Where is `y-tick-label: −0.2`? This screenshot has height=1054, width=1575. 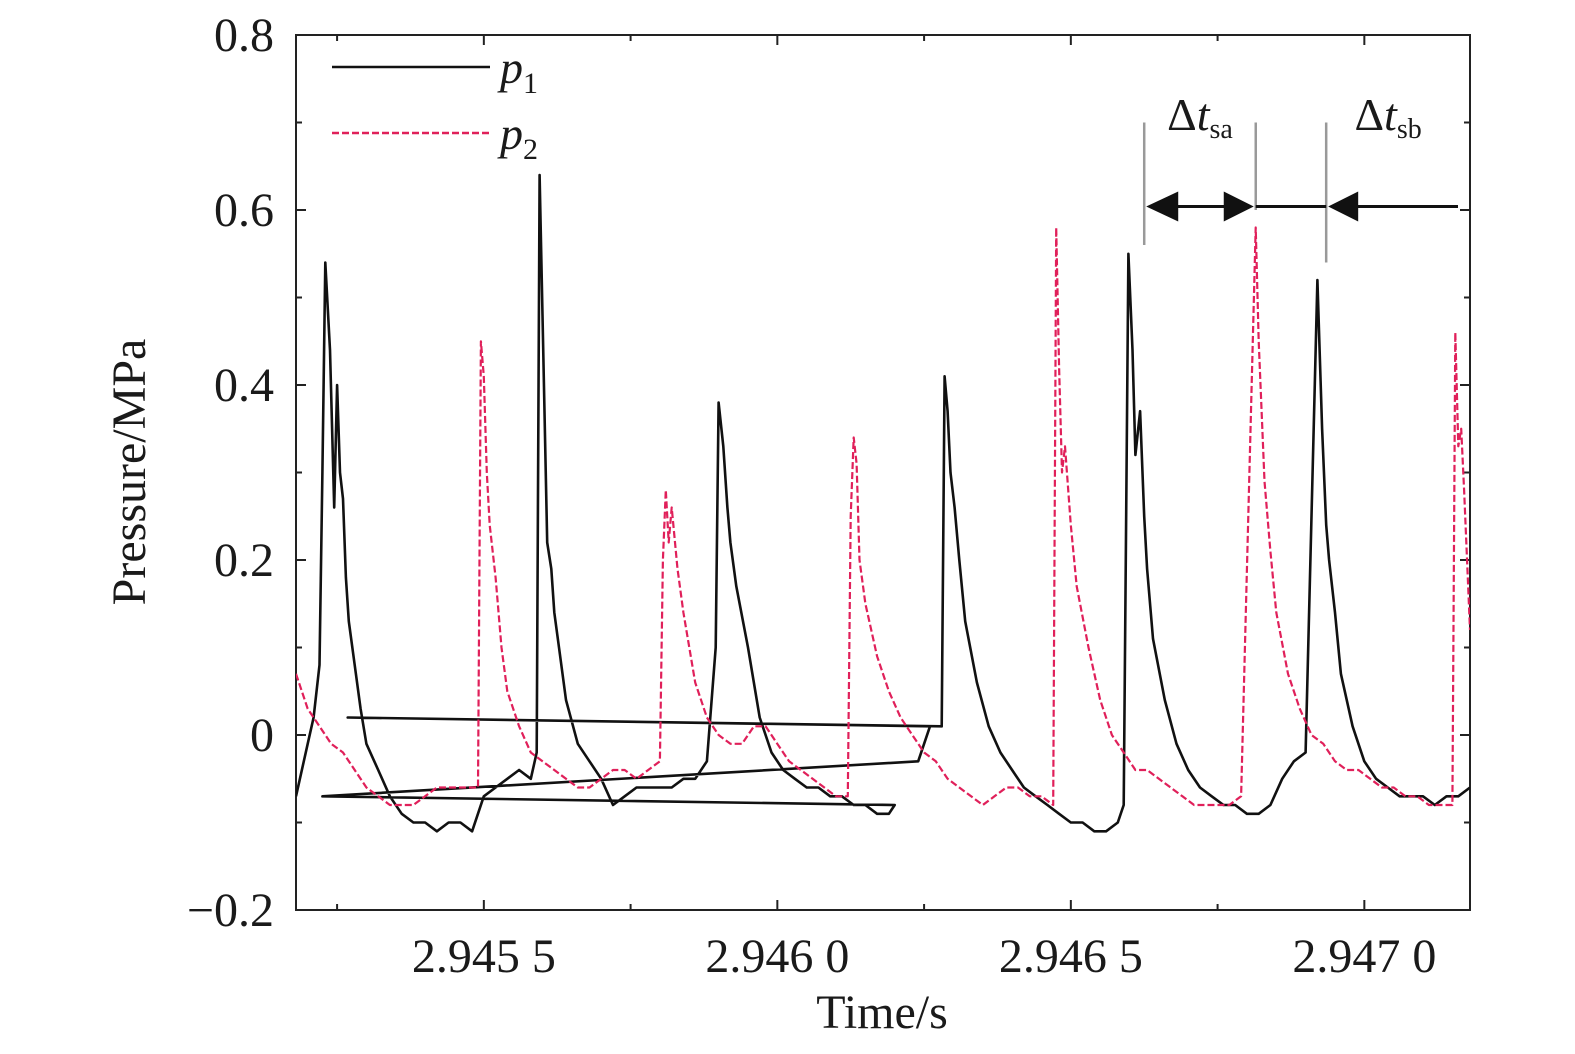 y-tick-label: −0.2 is located at coordinates (230, 910).